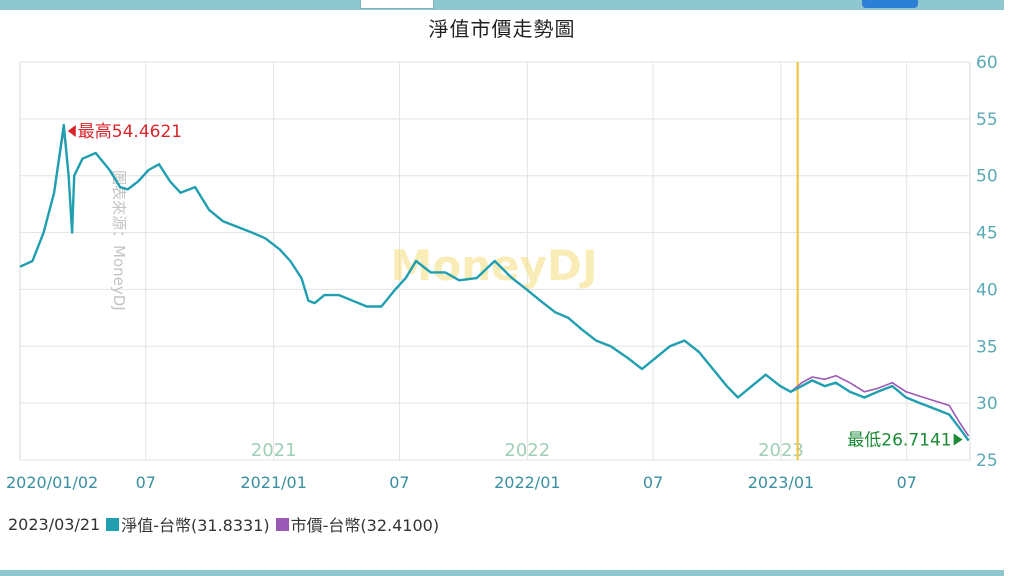  What do you see at coordinates (502, 29) in the screenshot?
I see `chart-title: 淨值市價走勢圖` at bounding box center [502, 29].